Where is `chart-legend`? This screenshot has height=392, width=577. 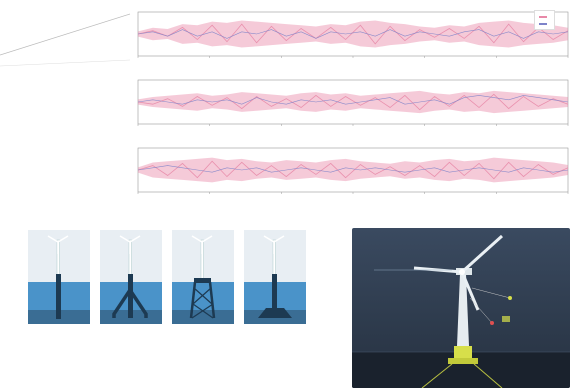
chart-legend is located at coordinates (544, 20).